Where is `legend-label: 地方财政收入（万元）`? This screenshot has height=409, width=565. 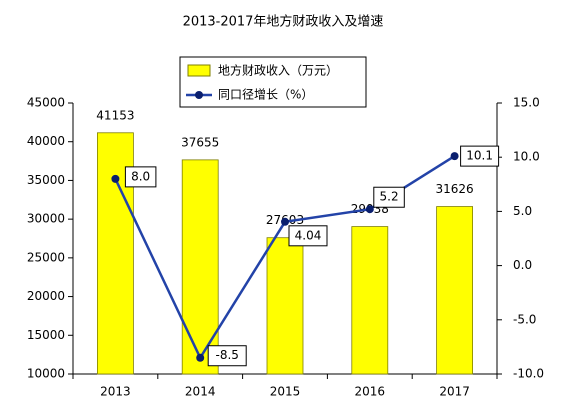
legend-label: 地方财政收入（万元） is located at coordinates (278, 70).